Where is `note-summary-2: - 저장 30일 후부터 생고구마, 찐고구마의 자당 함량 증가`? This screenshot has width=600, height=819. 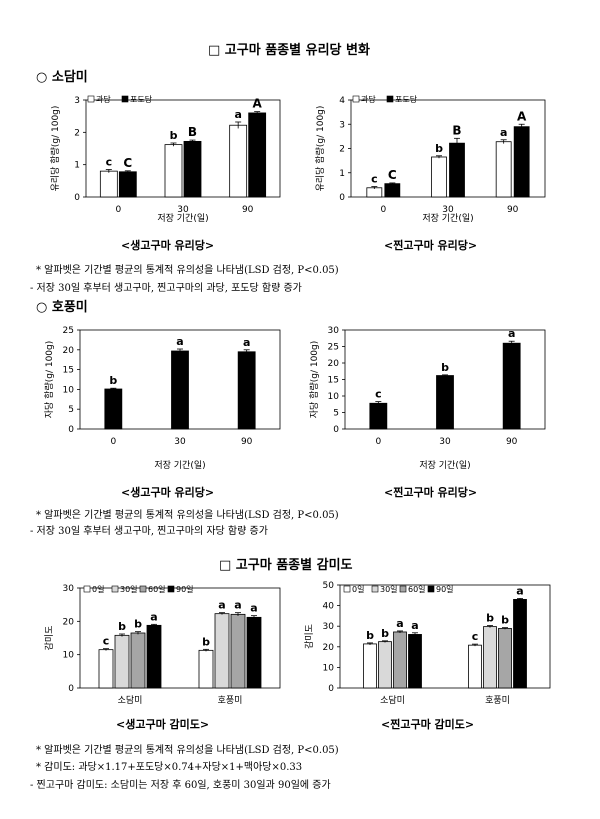 note-summary-2: - 저장 30일 후부터 생고구마, 찐고구마의 자당 함량 증가 is located at coordinates (149, 531).